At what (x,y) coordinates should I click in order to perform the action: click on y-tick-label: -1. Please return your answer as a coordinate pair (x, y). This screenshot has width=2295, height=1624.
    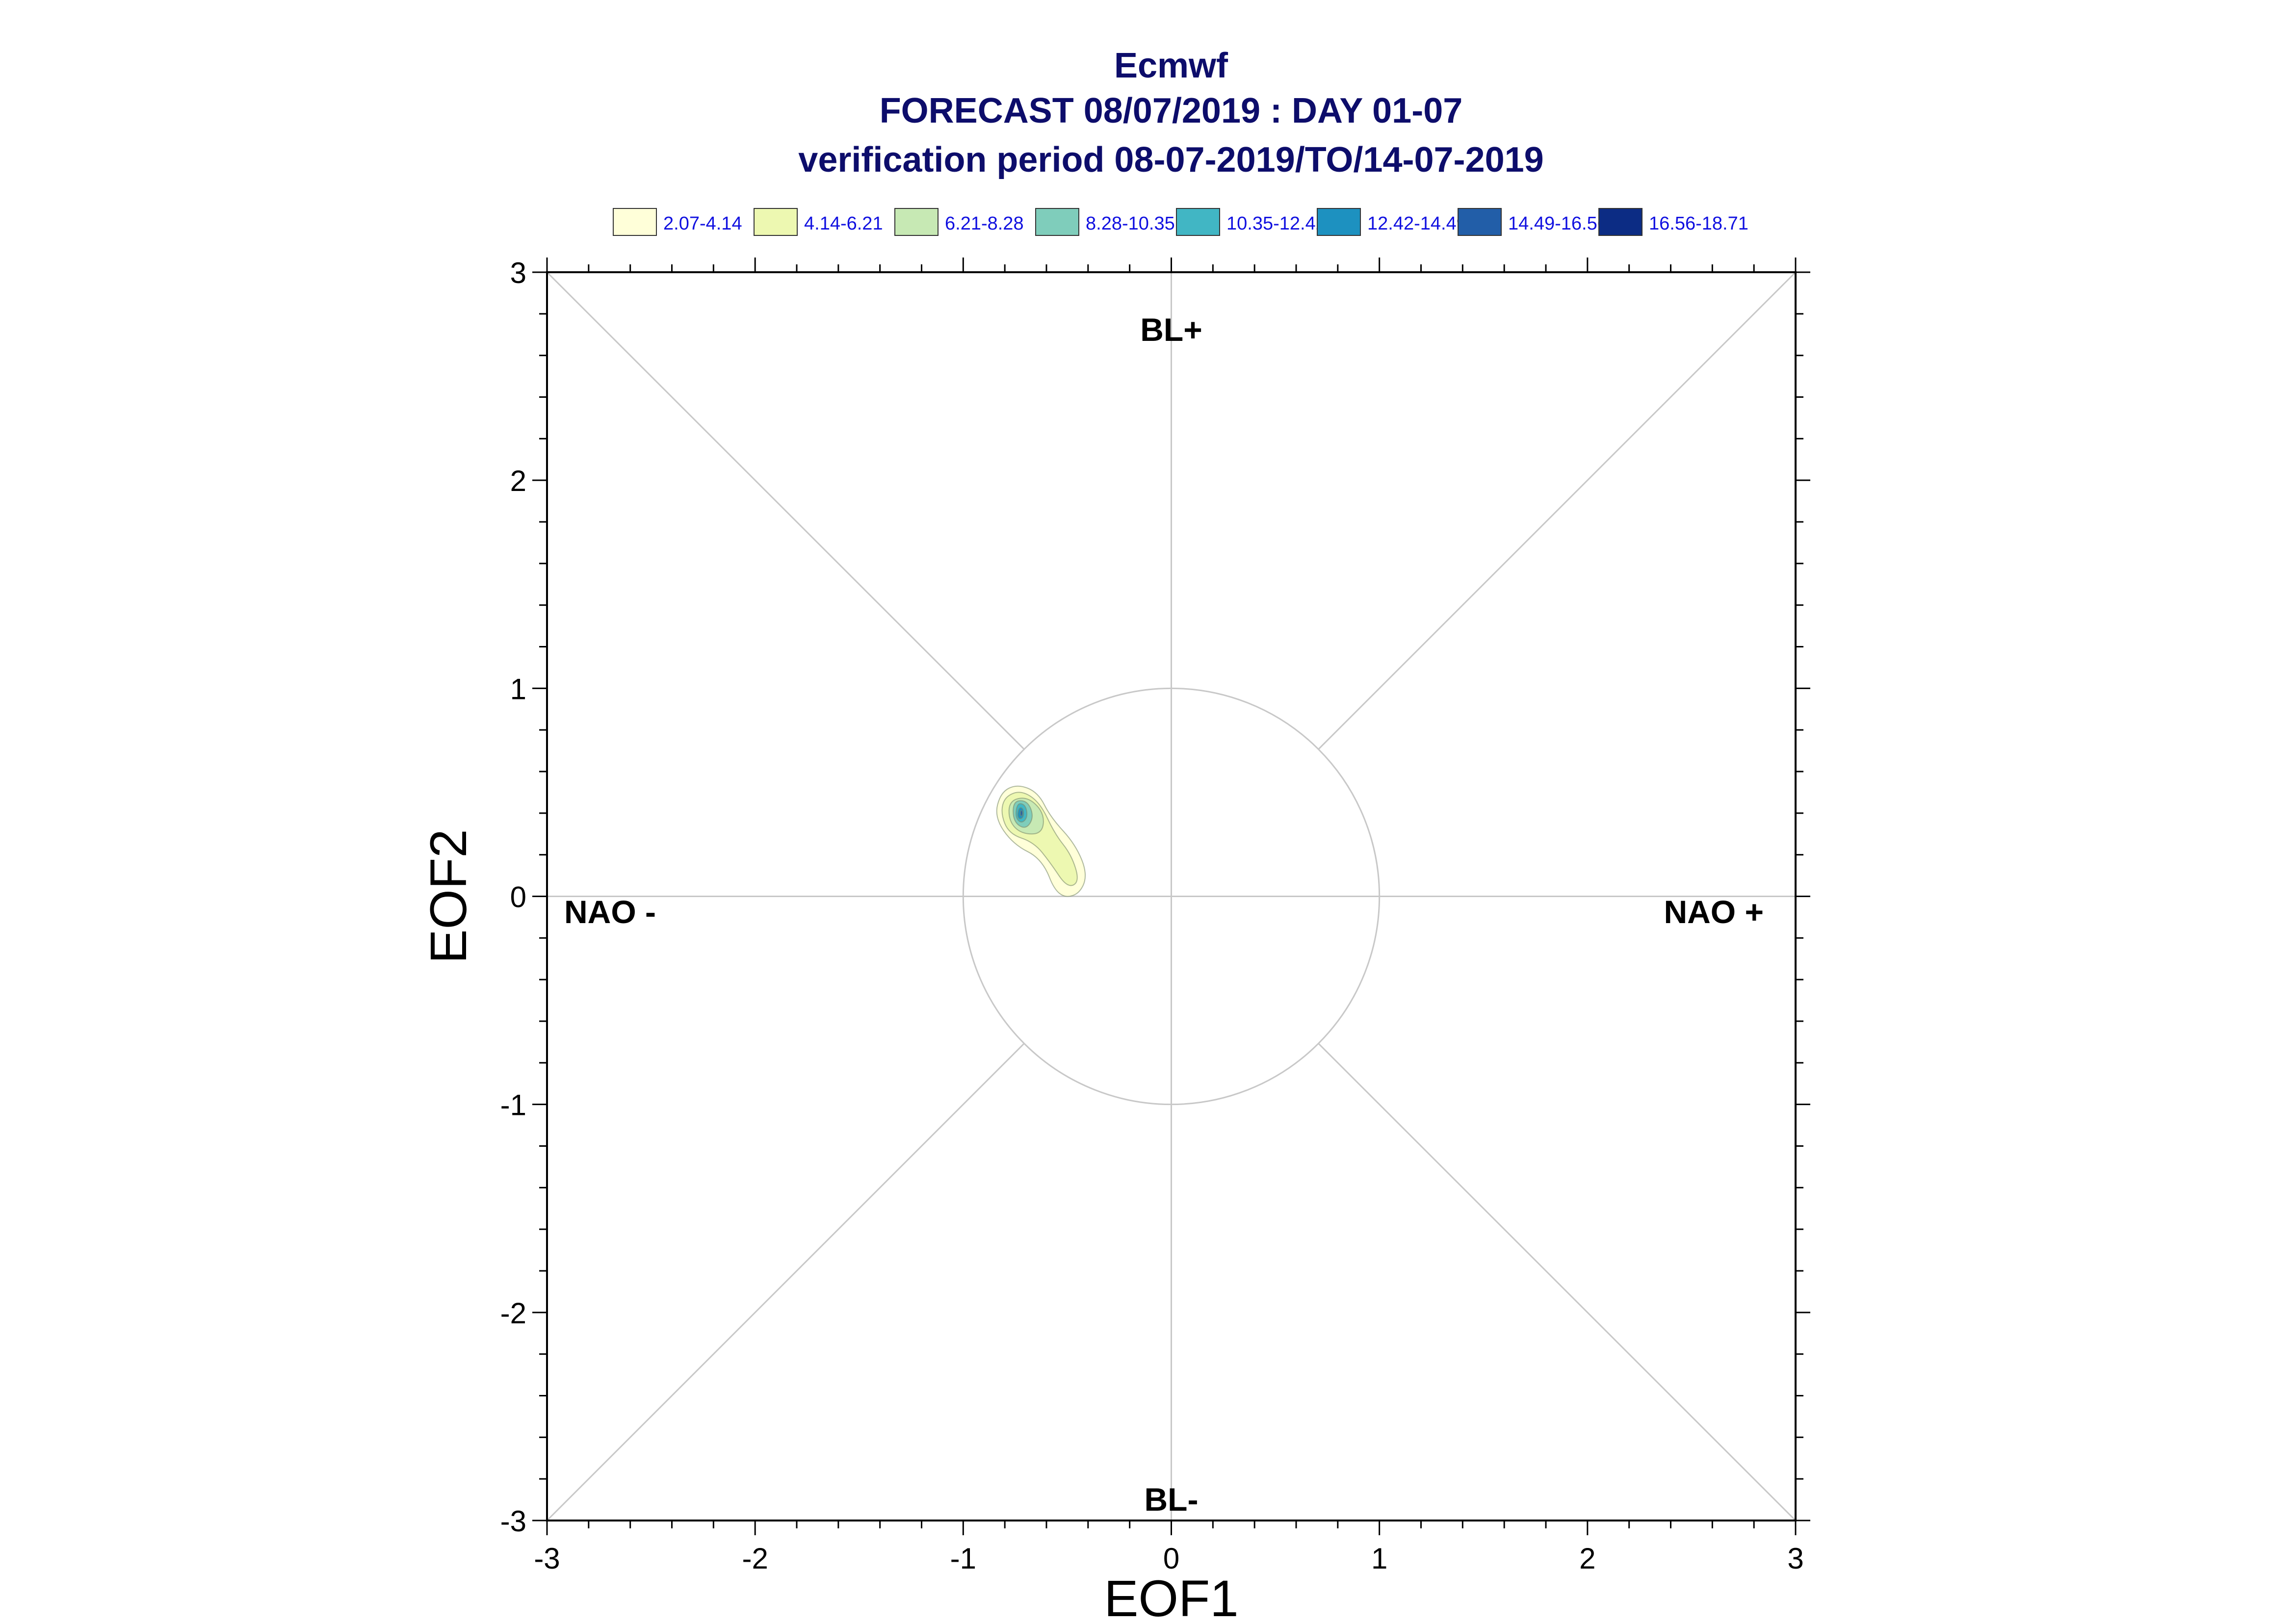
    Looking at the image, I should click on (513, 1105).